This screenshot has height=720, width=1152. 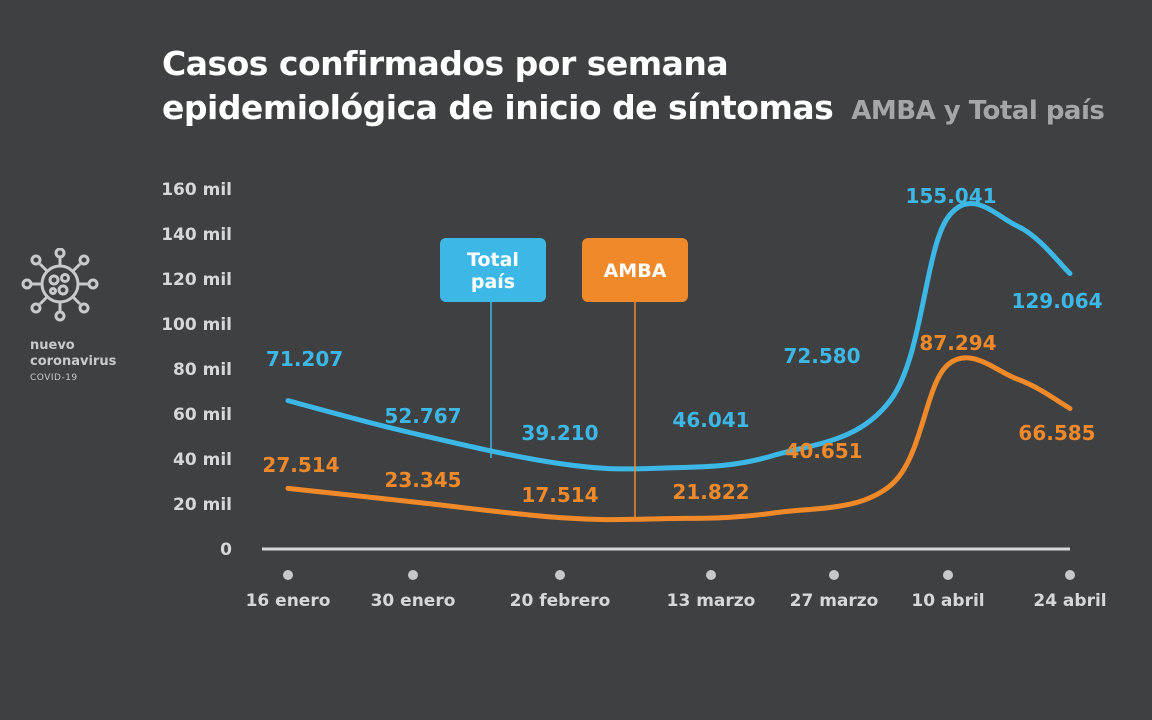 What do you see at coordinates (834, 601) in the screenshot?
I see `x-tick-label: 27 marzo` at bounding box center [834, 601].